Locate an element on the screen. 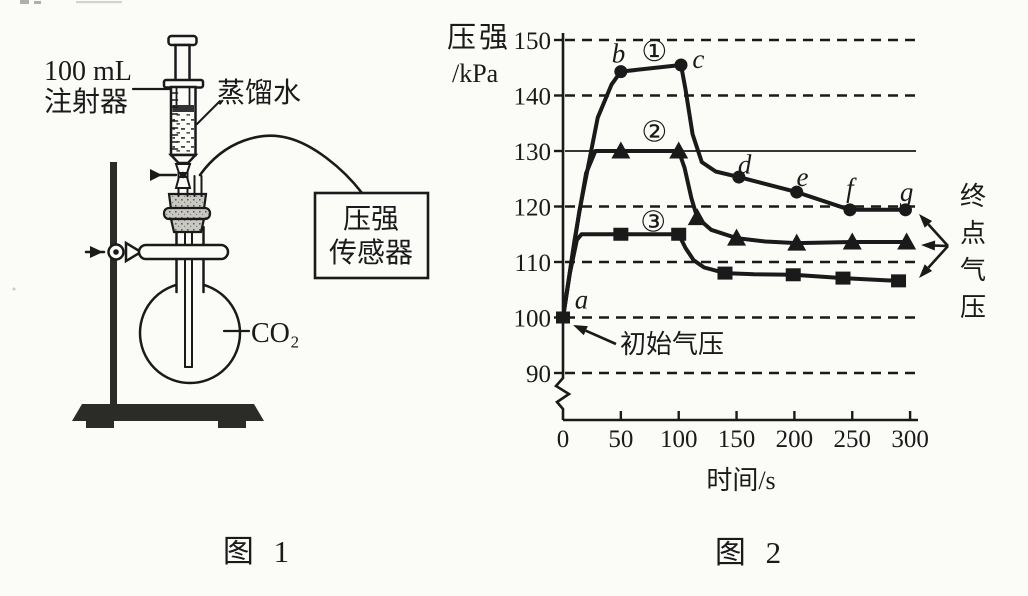 This screenshot has width=1028, height=596. y-axis is located at coordinates (563, 226).